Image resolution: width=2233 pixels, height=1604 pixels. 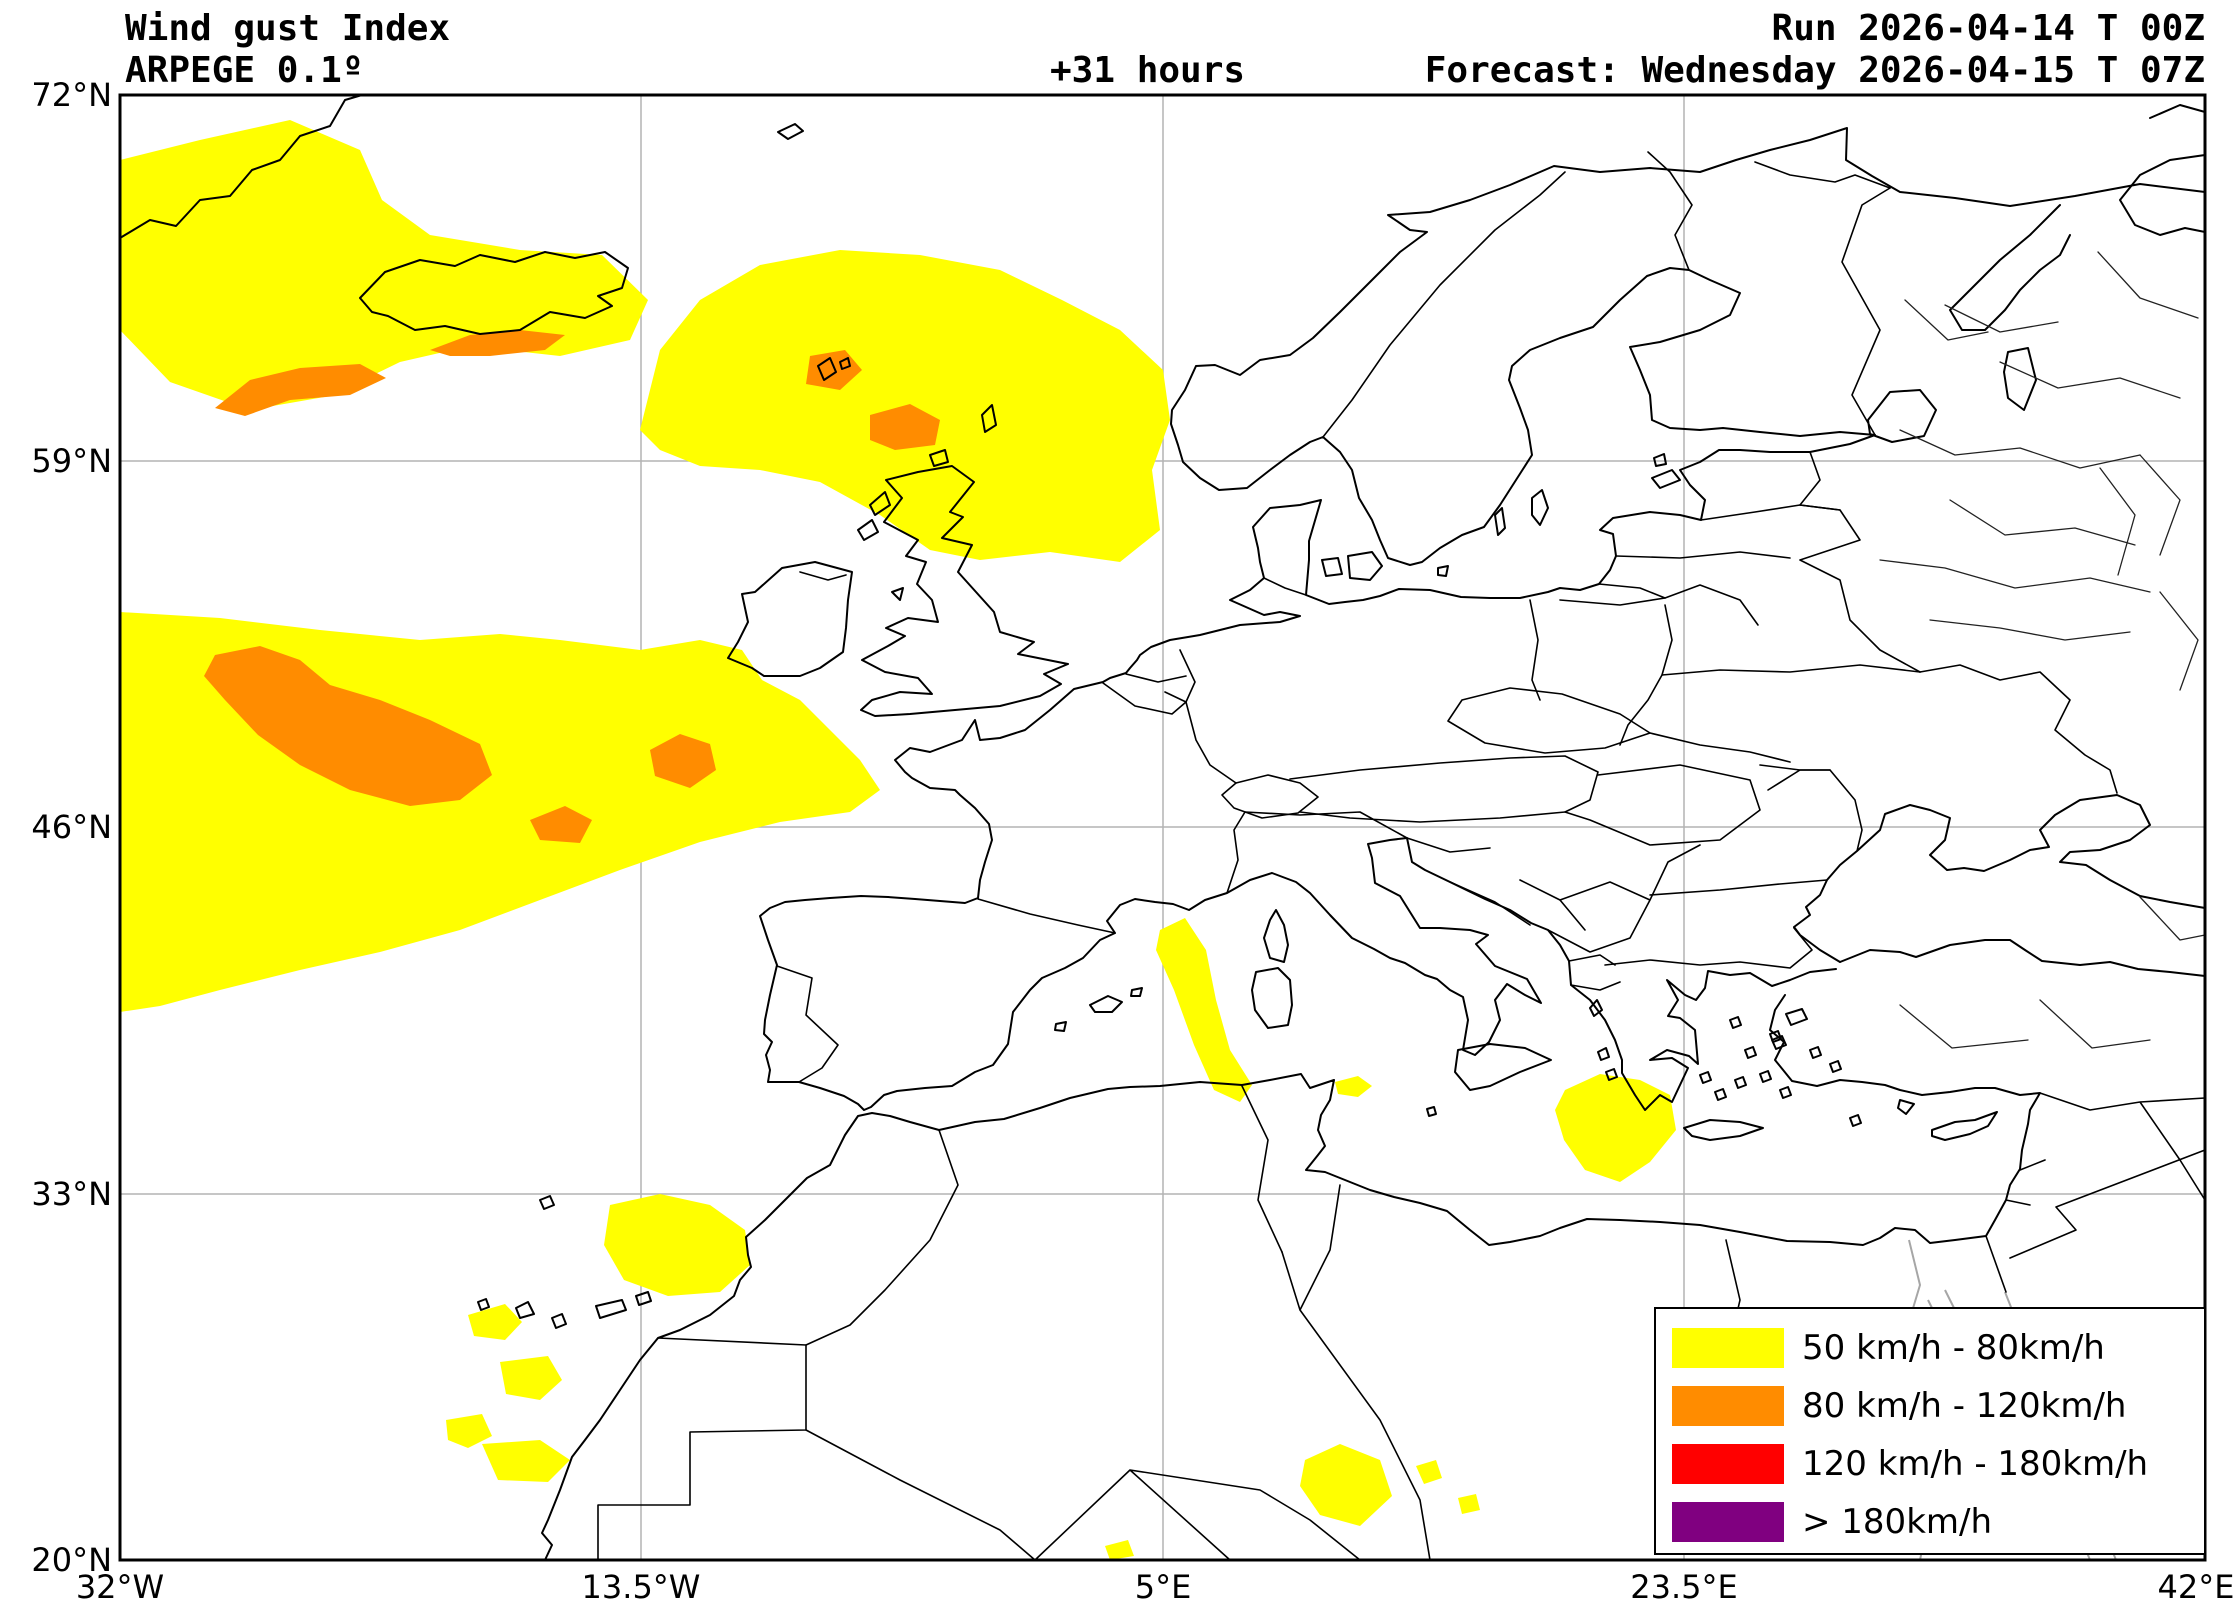 What do you see at coordinates (1860, 562) in the screenshot?
I see `border-belarus-russia` at bounding box center [1860, 562].